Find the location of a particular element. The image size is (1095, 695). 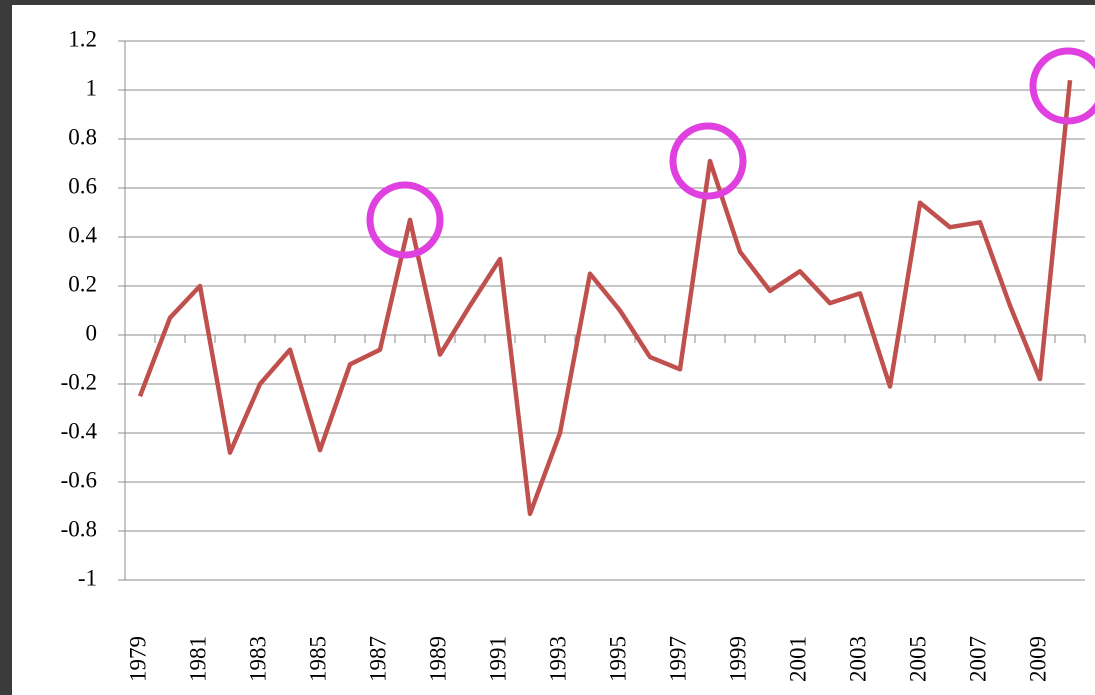

y-tick-label: 0.4 is located at coordinates (82, 234).